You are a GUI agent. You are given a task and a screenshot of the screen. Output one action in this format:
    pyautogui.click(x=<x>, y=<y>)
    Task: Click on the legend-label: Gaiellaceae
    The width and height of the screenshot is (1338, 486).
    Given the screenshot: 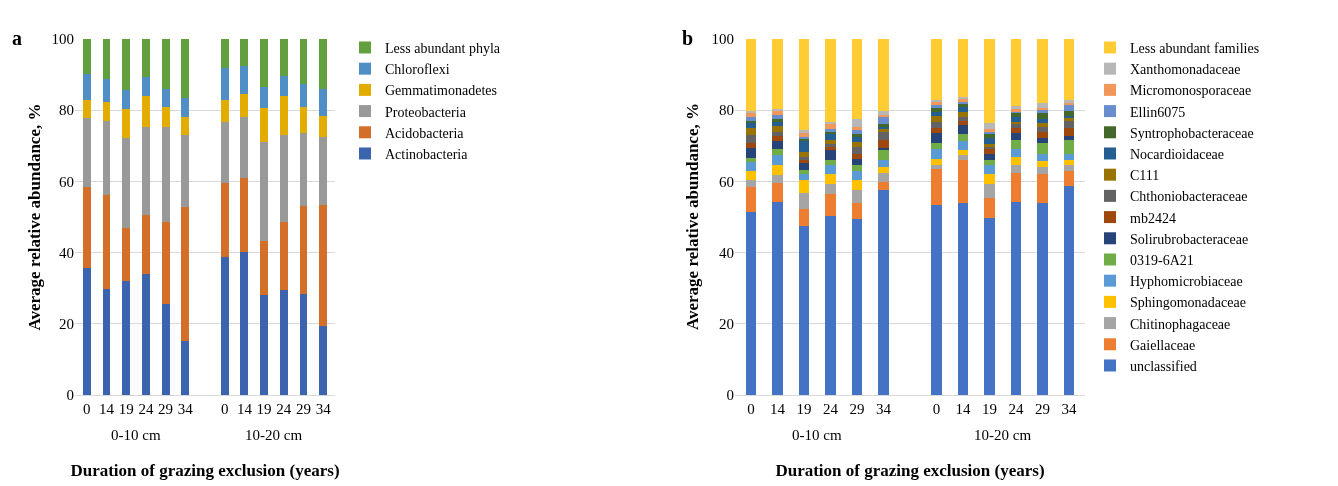 What is the action you would take?
    pyautogui.click(x=1163, y=345)
    